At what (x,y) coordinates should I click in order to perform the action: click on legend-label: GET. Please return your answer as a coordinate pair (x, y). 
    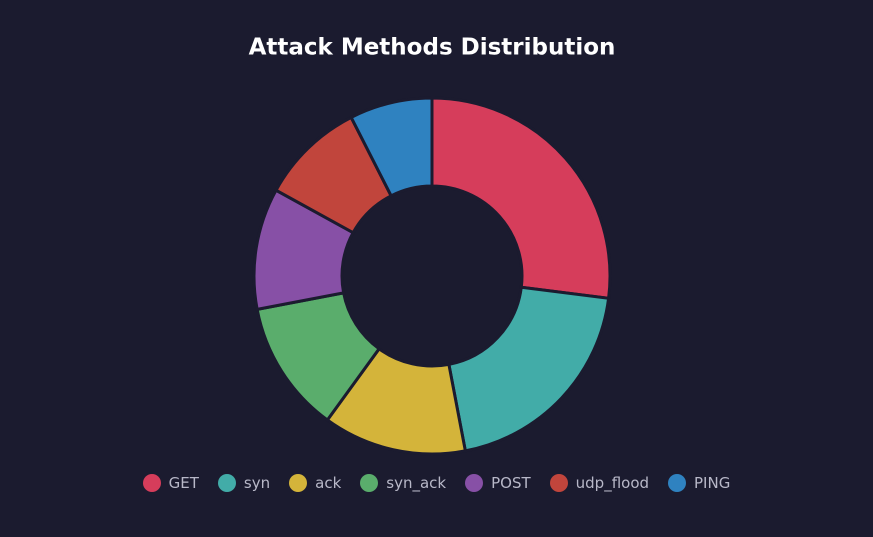
    Looking at the image, I should click on (183, 483).